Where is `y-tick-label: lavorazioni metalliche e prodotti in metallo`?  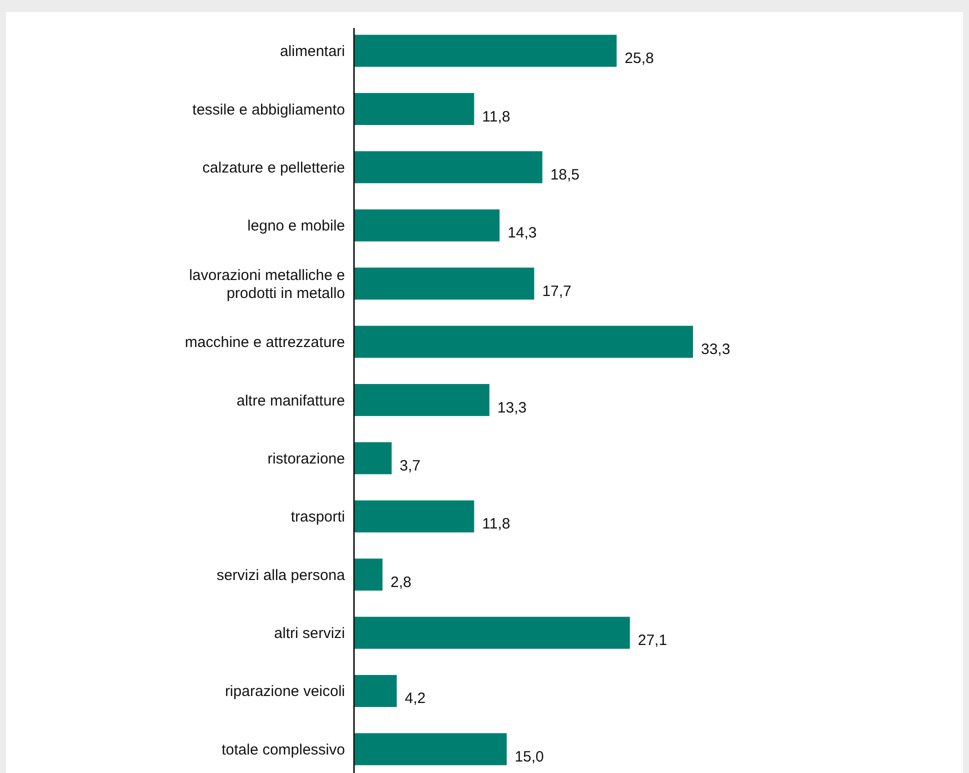 y-tick-label: lavorazioni metalliche e prodotti in metallo is located at coordinates (267, 284).